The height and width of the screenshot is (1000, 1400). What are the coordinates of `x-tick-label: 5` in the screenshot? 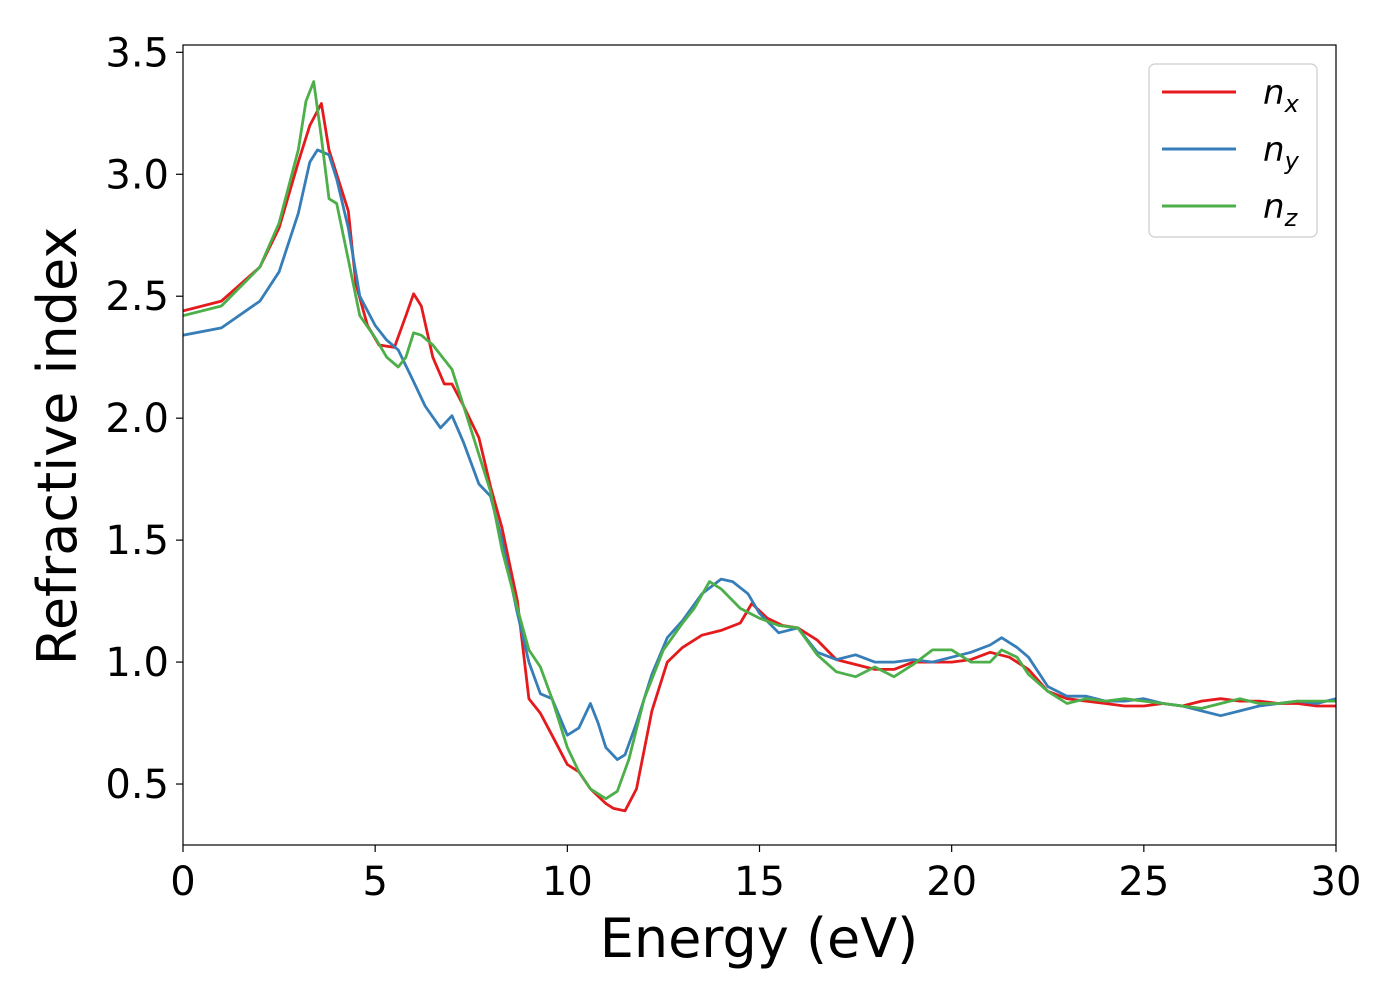 It's located at (374, 882).